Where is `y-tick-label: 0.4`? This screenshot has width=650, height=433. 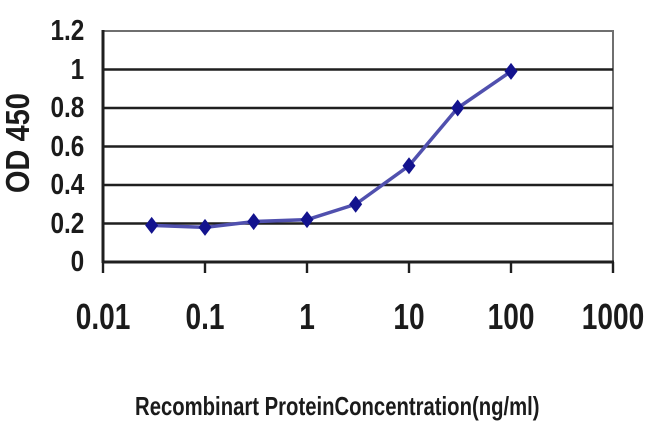 y-tick-label: 0.4 is located at coordinates (67, 185).